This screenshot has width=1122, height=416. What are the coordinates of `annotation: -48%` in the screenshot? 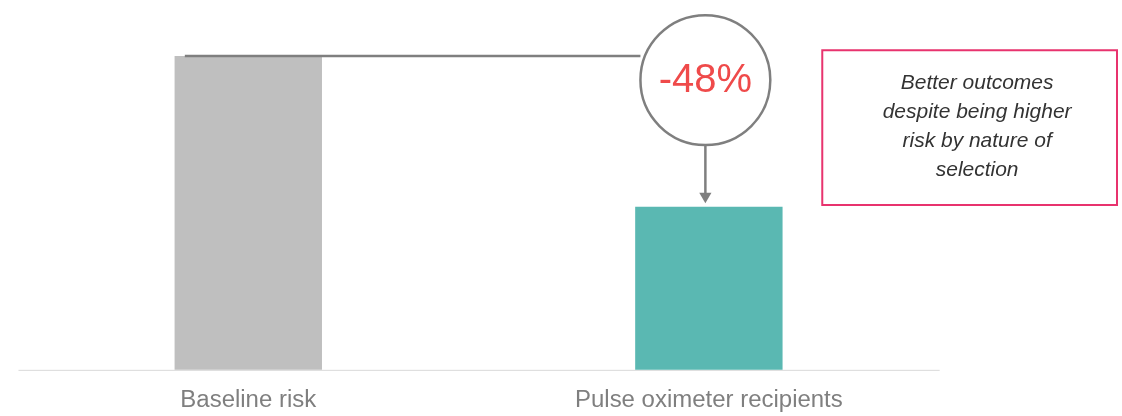 It's located at (705, 78).